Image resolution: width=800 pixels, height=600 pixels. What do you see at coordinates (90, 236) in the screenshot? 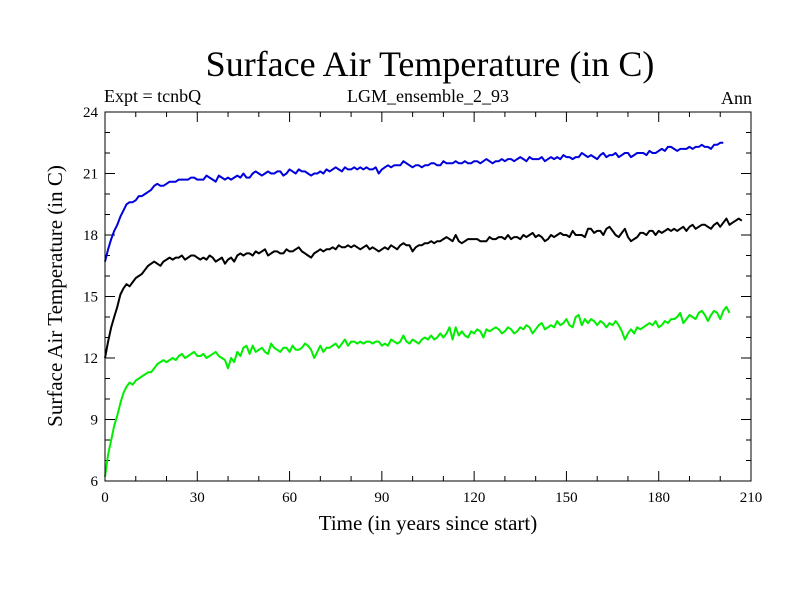
I see `y-tick-label: 18` at bounding box center [90, 236].